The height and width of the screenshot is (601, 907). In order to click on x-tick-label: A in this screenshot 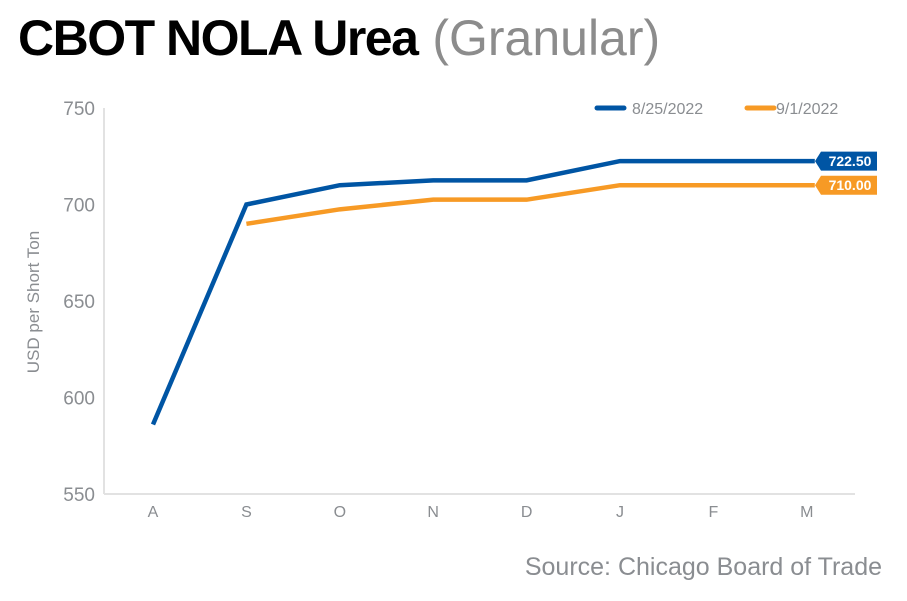, I will do `click(153, 512)`.